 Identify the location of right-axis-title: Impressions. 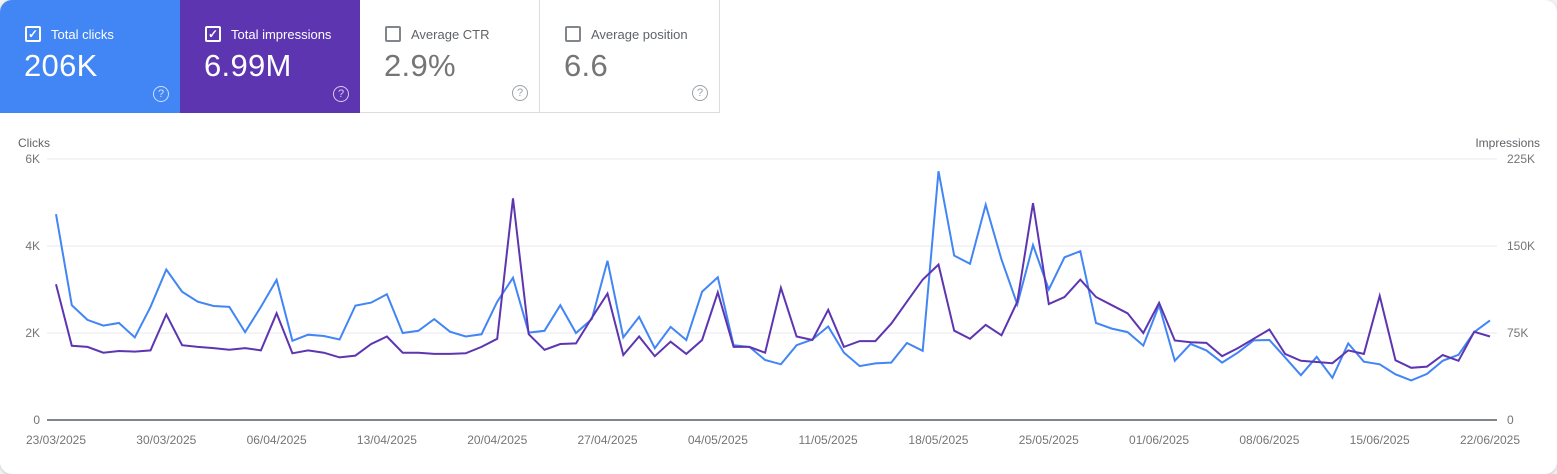
(1507, 143).